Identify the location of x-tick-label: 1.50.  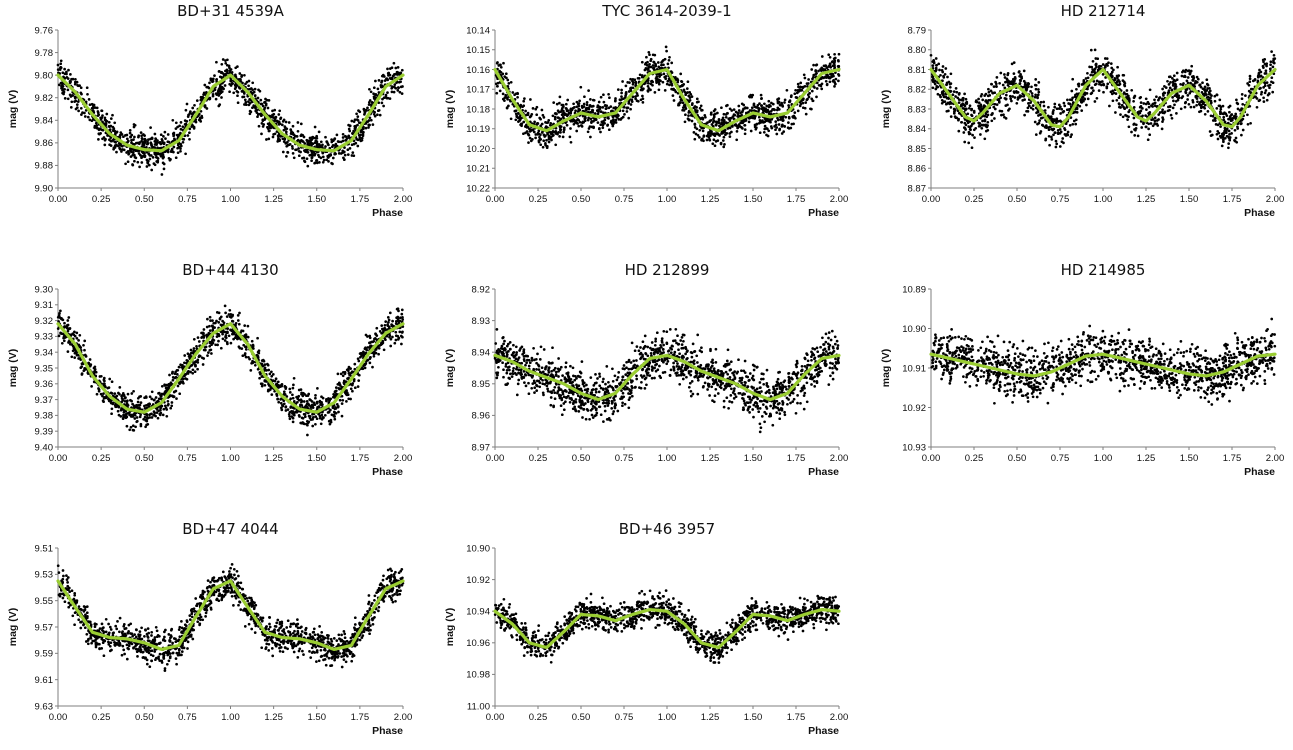
(317, 199).